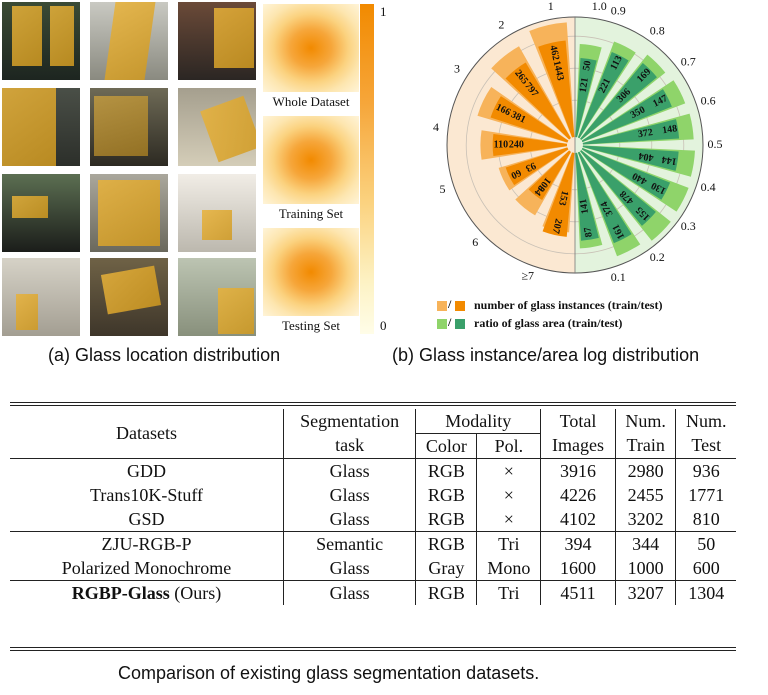 The width and height of the screenshot is (768, 695). I want to click on header-train: Train, so click(646, 446).